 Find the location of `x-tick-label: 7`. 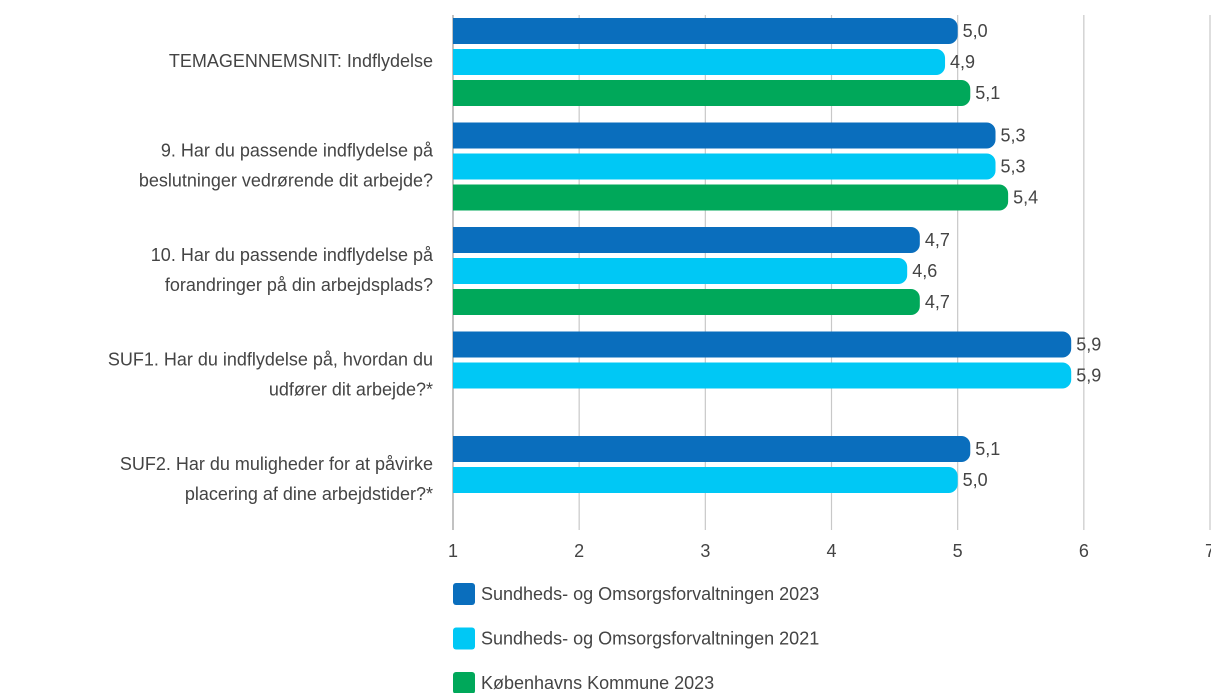

x-tick-label: 7 is located at coordinates (1208, 551).